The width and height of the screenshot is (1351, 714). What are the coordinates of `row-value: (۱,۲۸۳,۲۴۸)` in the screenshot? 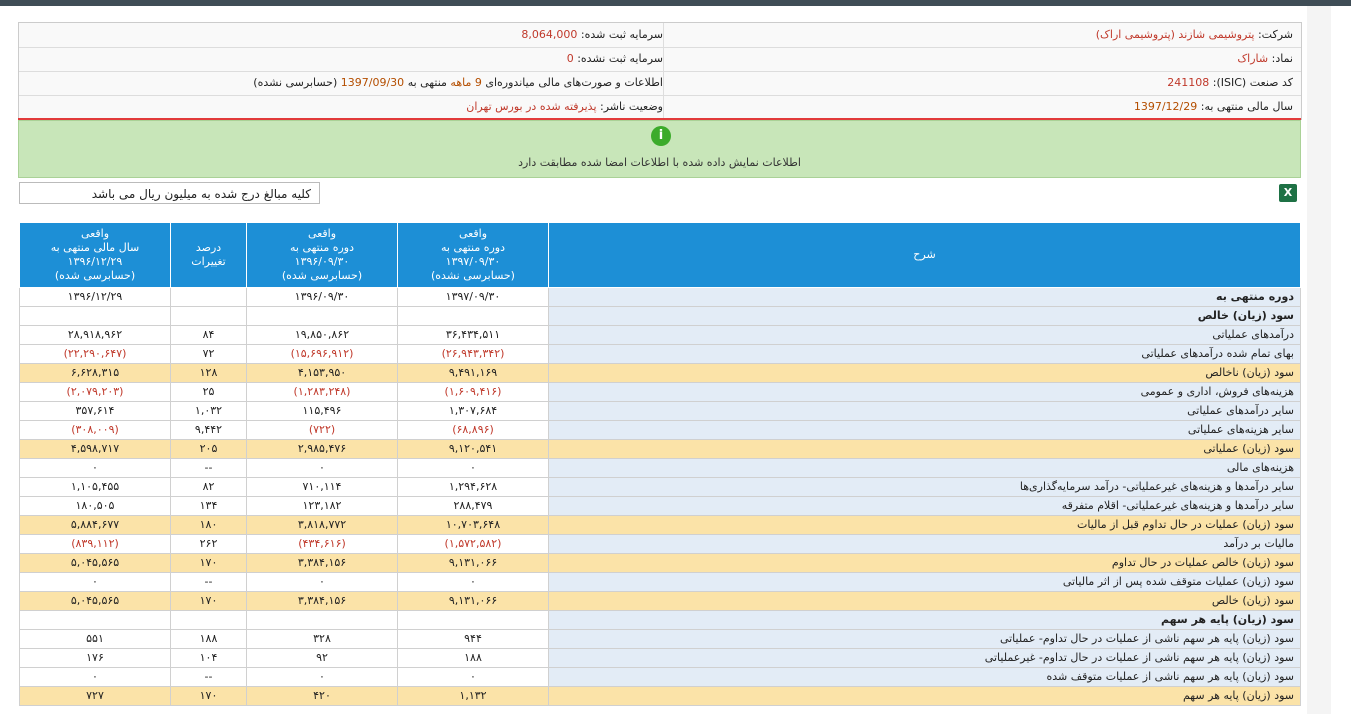 It's located at (322, 392).